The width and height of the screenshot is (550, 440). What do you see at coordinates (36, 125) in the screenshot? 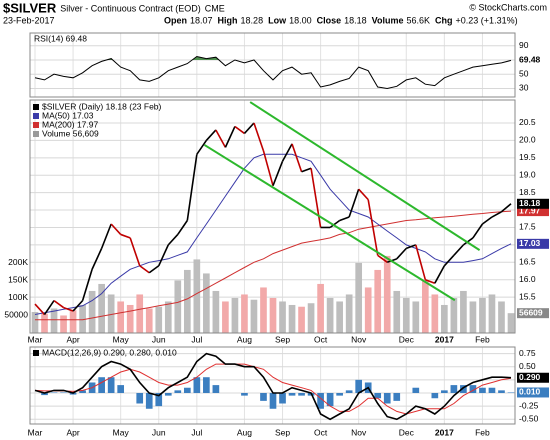
I see `legend-swatch` at bounding box center [36, 125].